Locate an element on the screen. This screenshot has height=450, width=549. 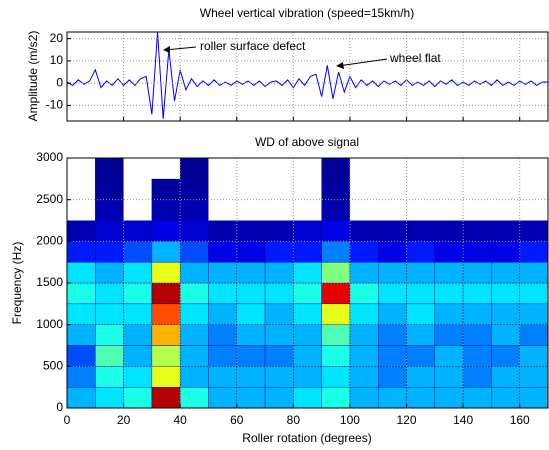
x-tick-label: 60 is located at coordinates (237, 420).